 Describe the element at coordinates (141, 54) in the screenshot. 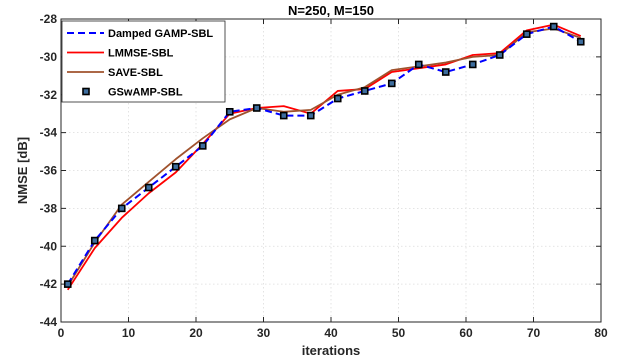

I see `legend-label-lmmse-sbl: LMMSE-SBL` at that location.